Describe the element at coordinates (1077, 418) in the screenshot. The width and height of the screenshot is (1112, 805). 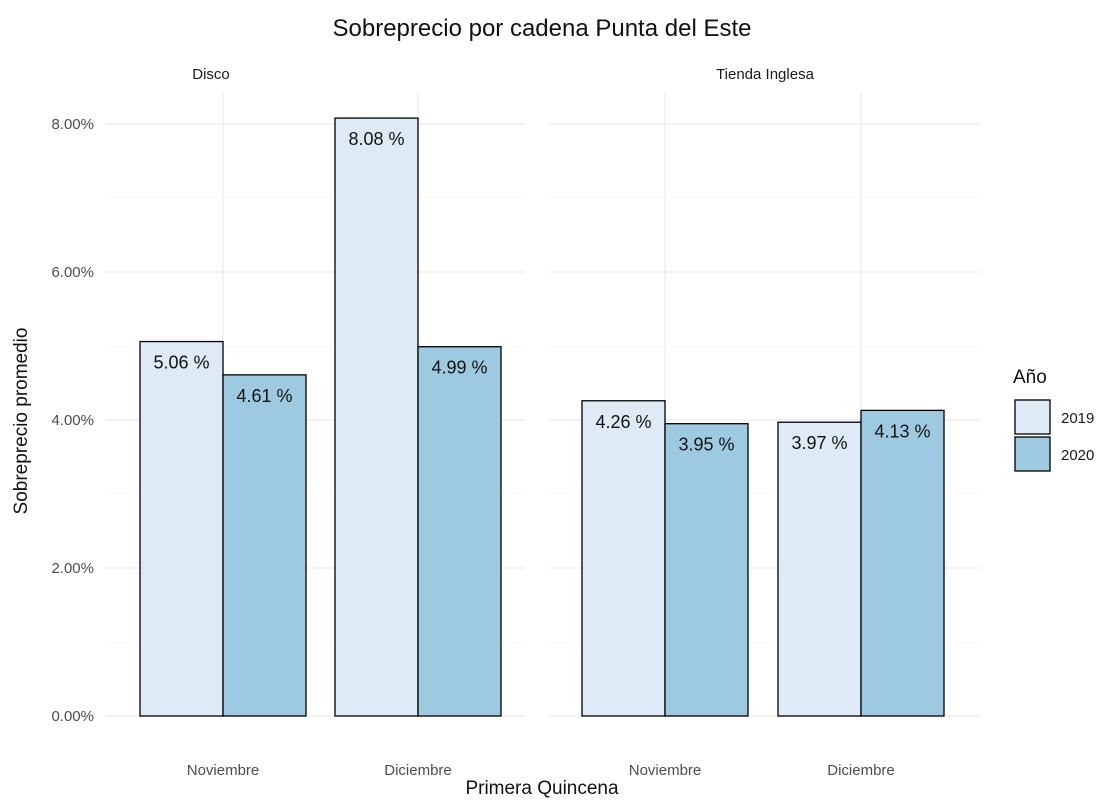
I see `legend-label-2019: 2019` at that location.